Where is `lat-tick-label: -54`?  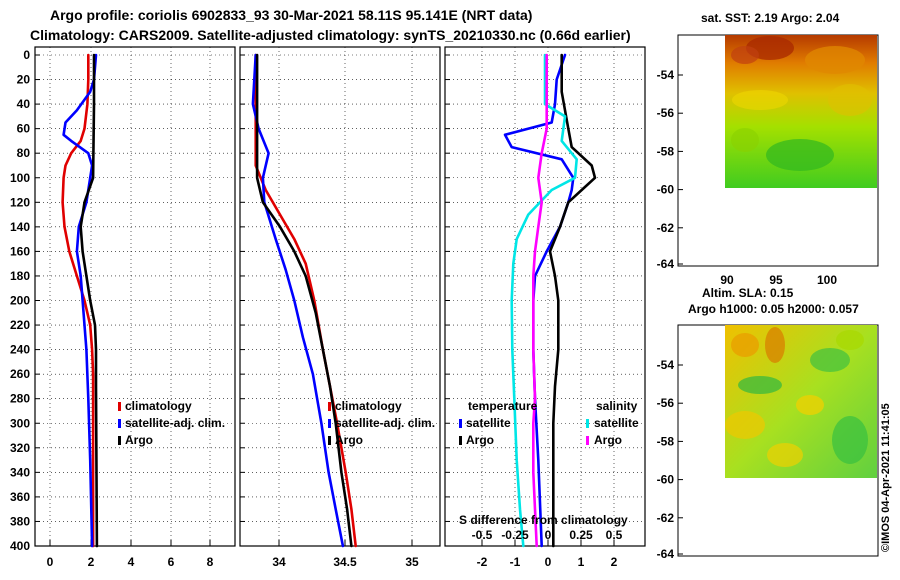 lat-tick-label: -54 is located at coordinates (666, 365).